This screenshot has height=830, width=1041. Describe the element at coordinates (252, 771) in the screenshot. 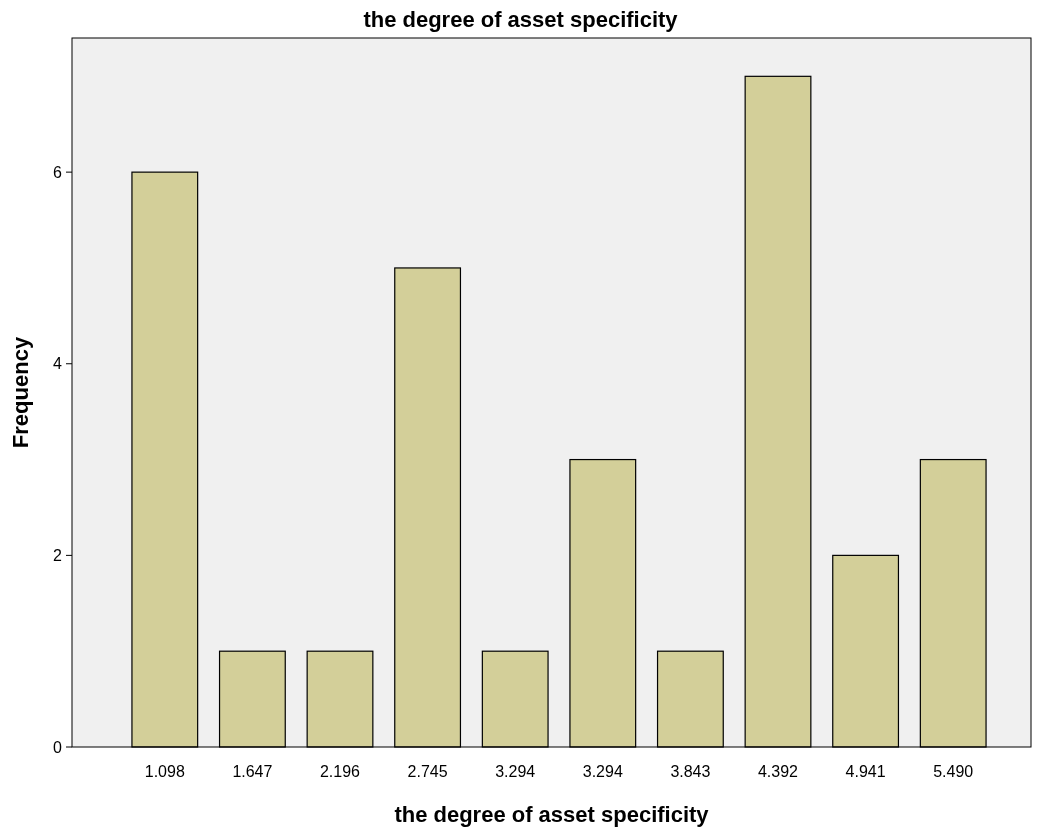

I see `x-tick-label: 1.647` at that location.